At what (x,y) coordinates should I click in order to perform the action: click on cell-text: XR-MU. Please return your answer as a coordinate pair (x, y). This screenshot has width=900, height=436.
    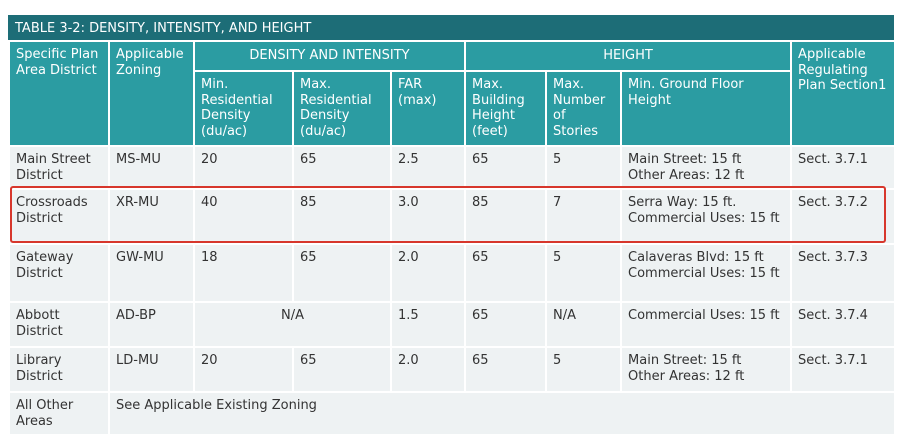
    Looking at the image, I should click on (137, 202).